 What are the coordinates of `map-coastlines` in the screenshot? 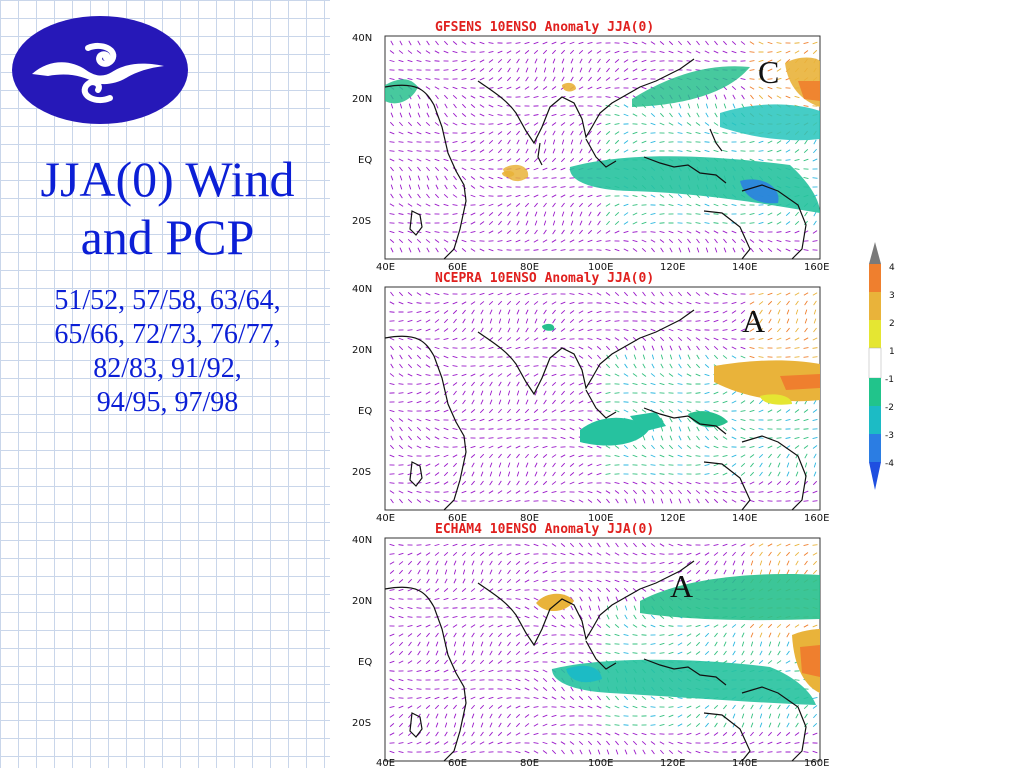 It's located at (595, 661).